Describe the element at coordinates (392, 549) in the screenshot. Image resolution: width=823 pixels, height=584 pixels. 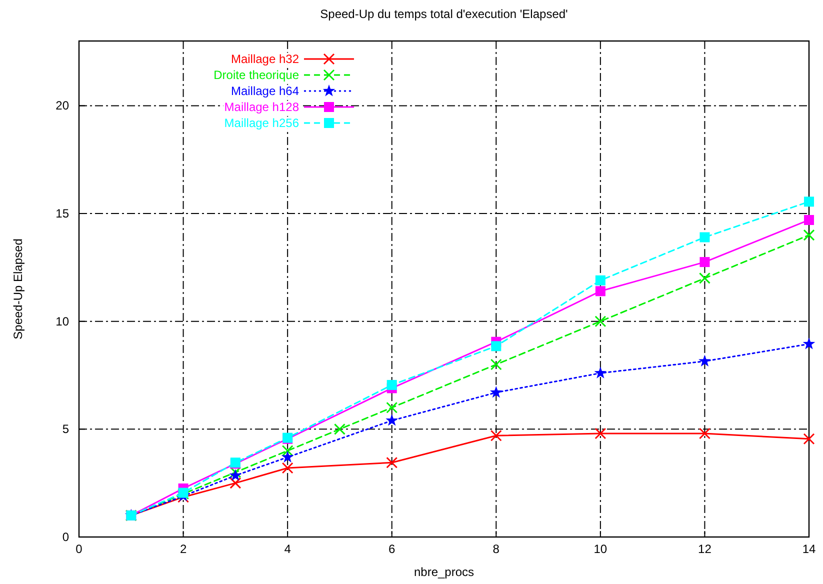
I see `x-tick-label: 6` at that location.